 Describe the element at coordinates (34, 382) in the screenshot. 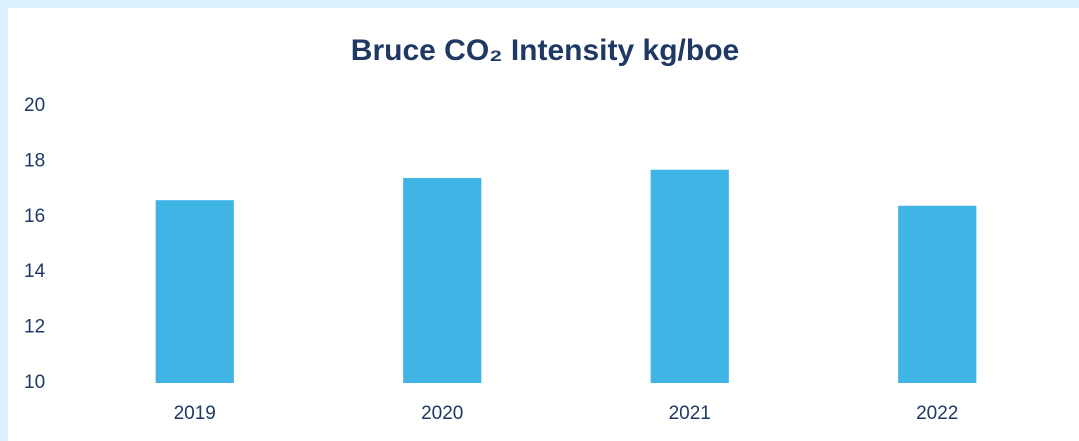

I see `y-tick-label: 10` at that location.